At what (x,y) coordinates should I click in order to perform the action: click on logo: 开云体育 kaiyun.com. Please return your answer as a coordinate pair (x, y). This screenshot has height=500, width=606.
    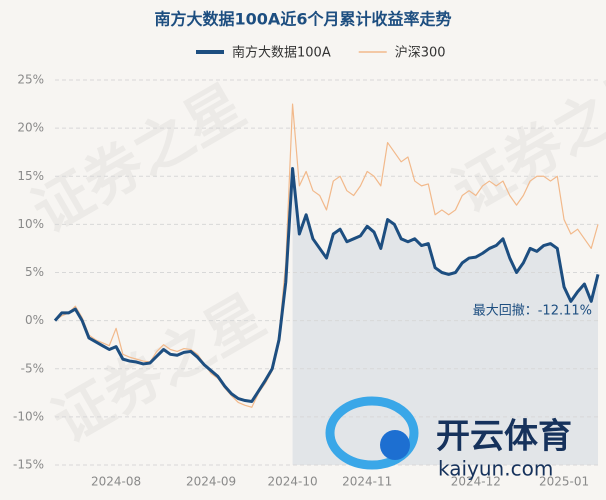
    Looking at the image, I should click on (448, 438).